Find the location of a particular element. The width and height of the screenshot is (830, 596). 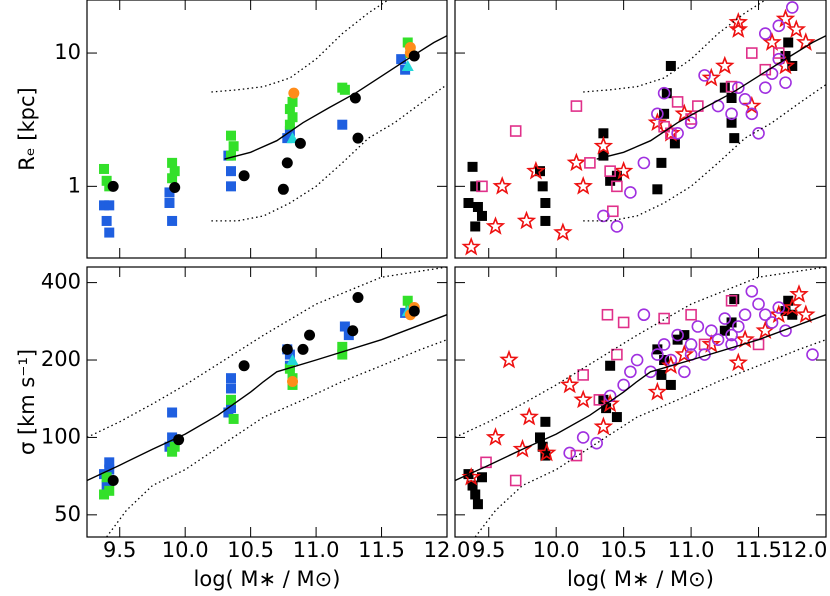

y-tick-label: 50 is located at coordinates (67, 514).